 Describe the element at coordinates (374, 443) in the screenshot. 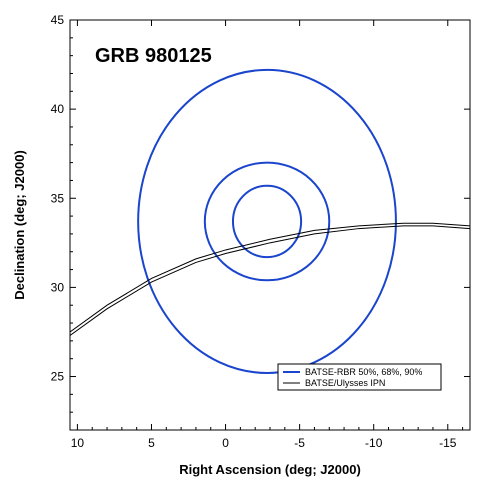

I see `x-tick-label: -10` at that location.